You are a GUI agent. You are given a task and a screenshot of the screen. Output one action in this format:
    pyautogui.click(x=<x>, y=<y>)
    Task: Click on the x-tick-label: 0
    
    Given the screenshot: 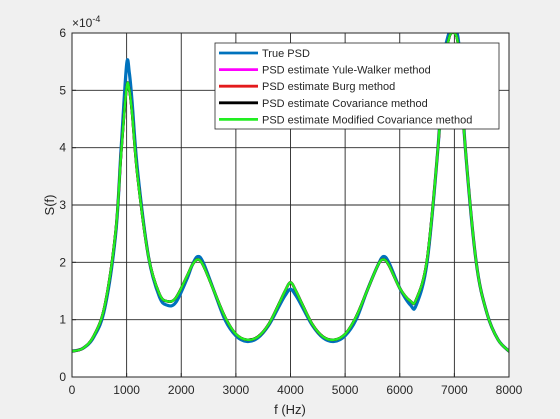 What is the action you would take?
    pyautogui.click(x=72, y=390)
    